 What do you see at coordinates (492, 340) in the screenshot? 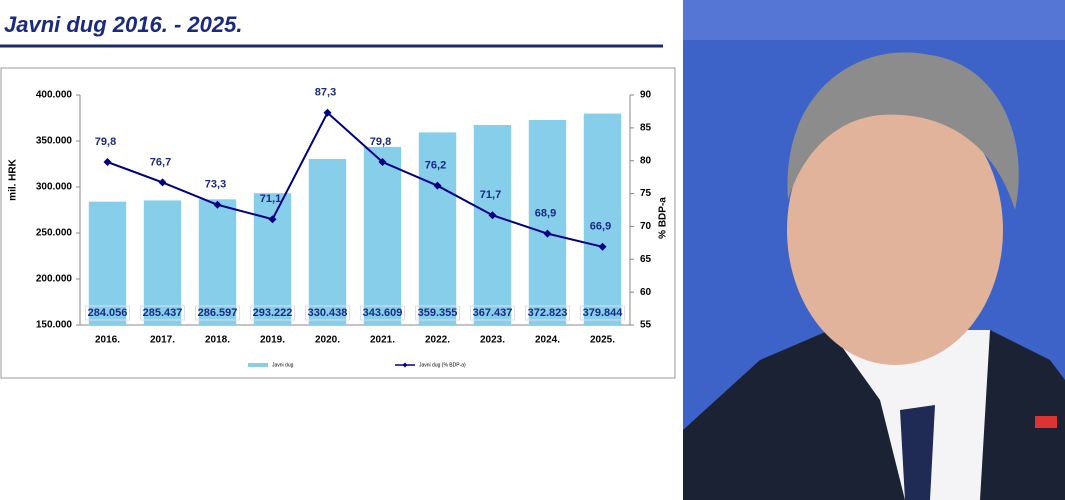
I see `x-tick-label: 2023.` at bounding box center [492, 340].